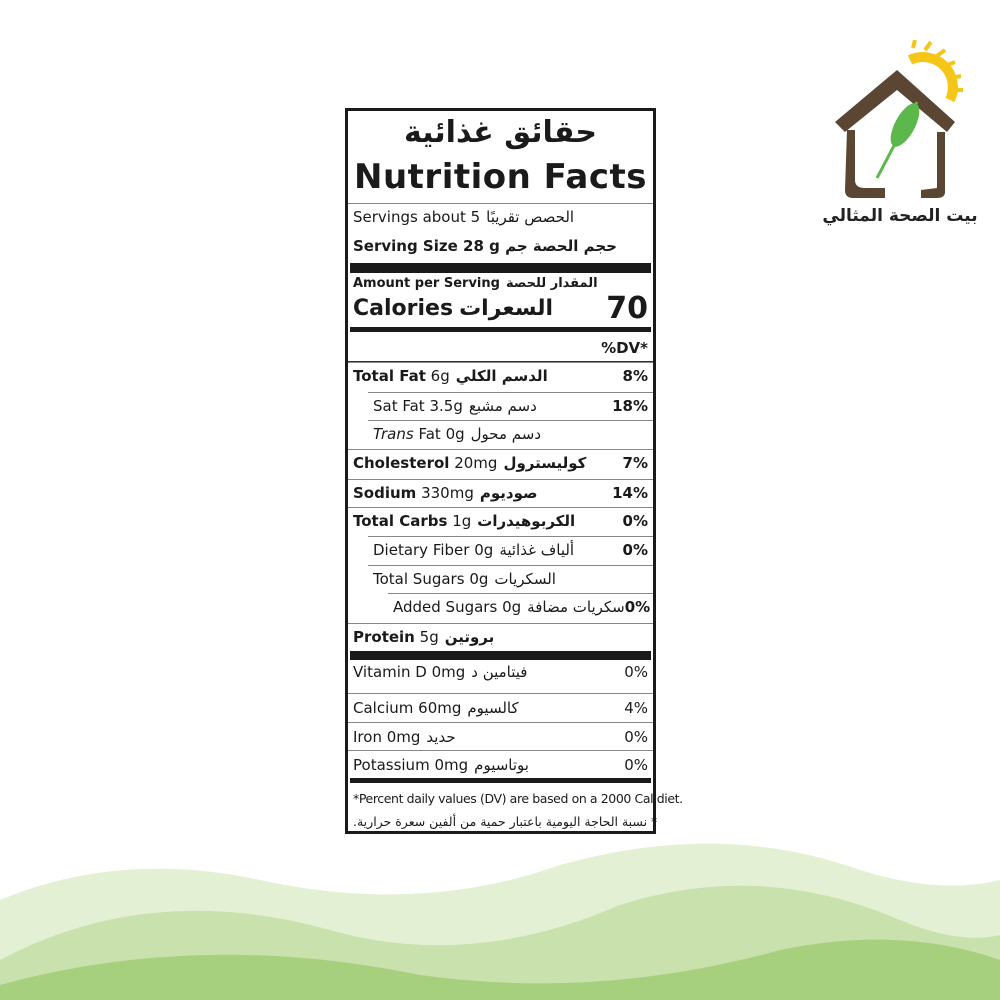 This screenshot has height=1000, width=1000. Describe the element at coordinates (500, 308) in the screenshot. I see `calories-row: Calories السعرات 70` at that location.